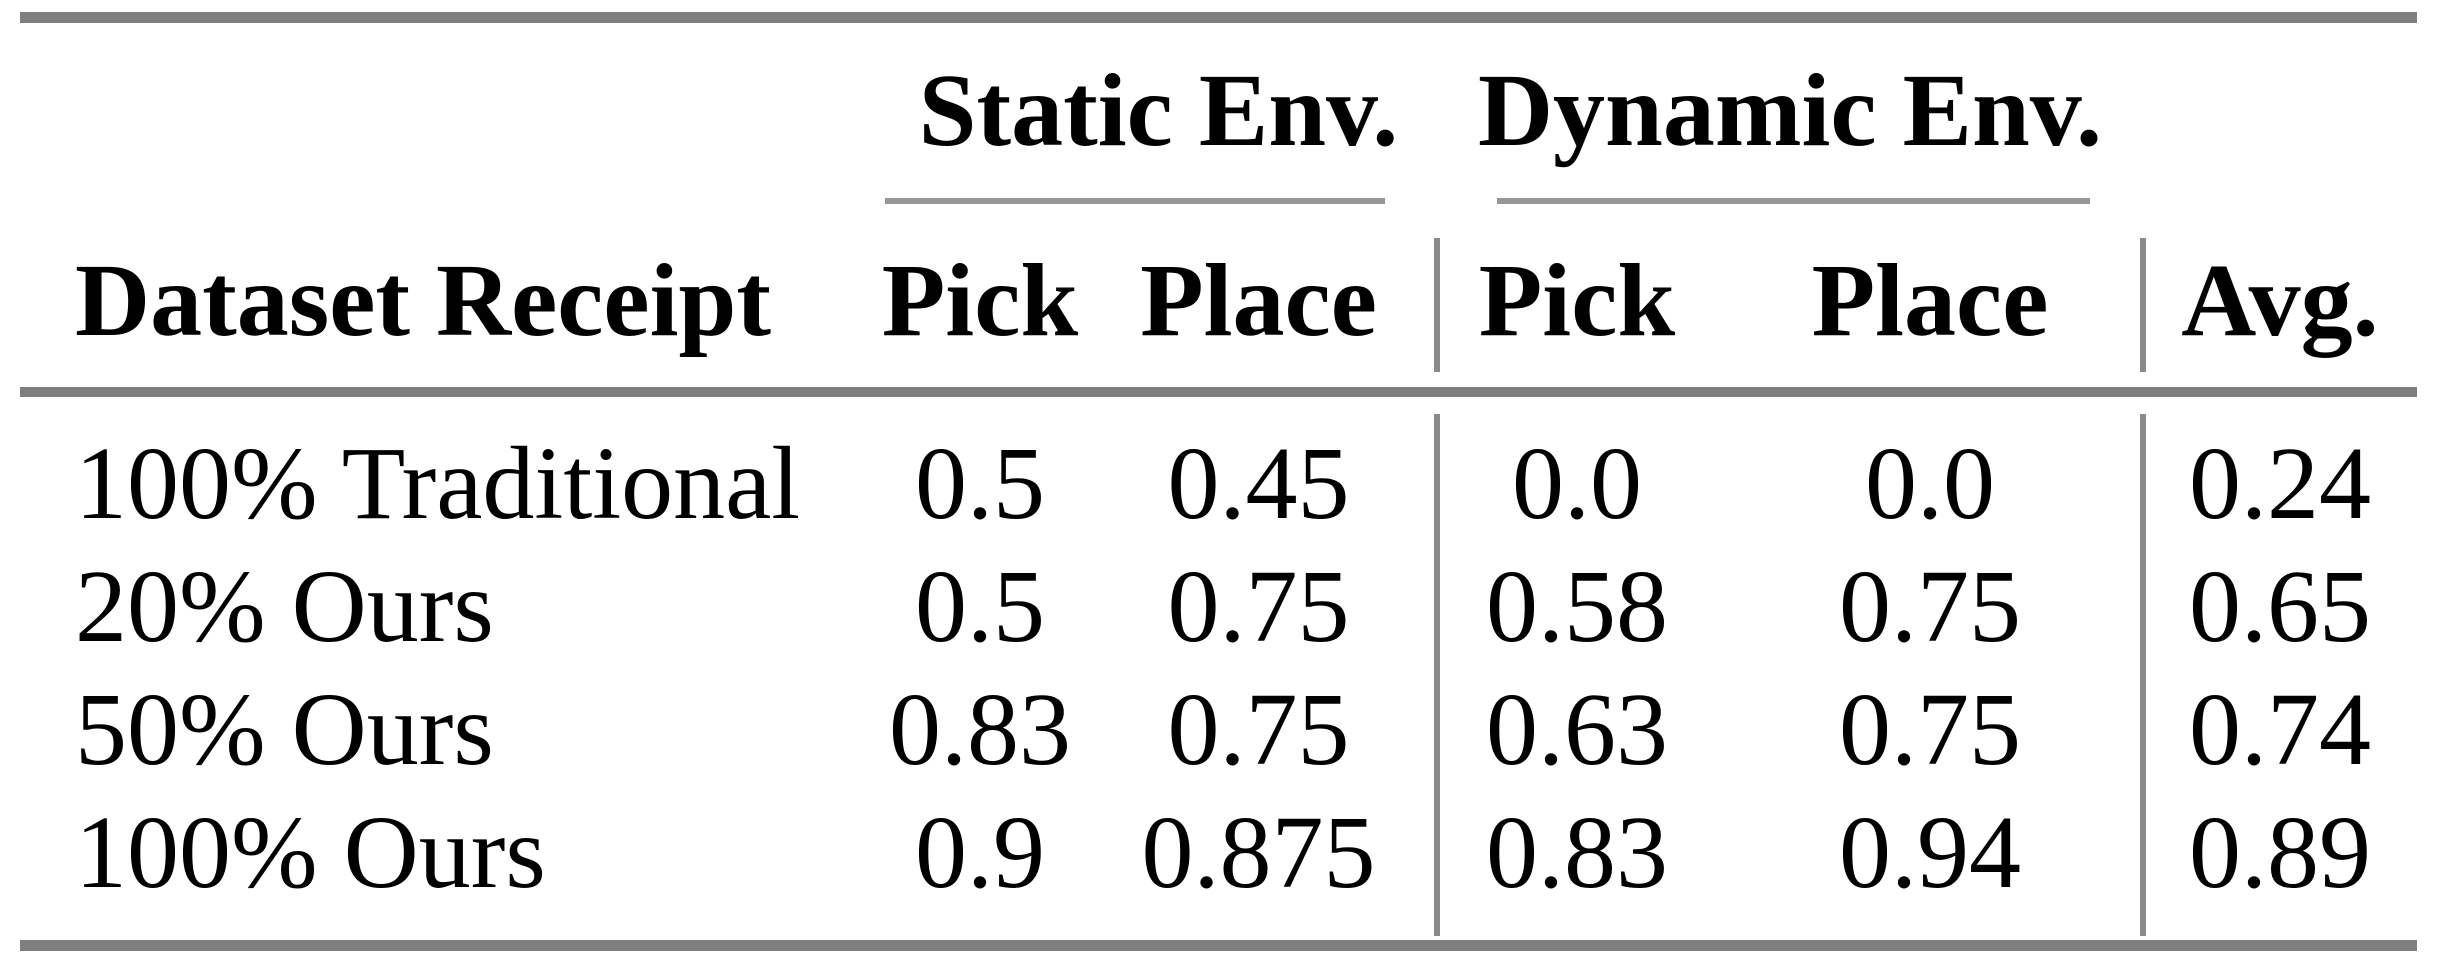  I want to click on table-row: 50% Ours 0.83 0.75 0.63 0.75 0.74, so click(1223, 729).